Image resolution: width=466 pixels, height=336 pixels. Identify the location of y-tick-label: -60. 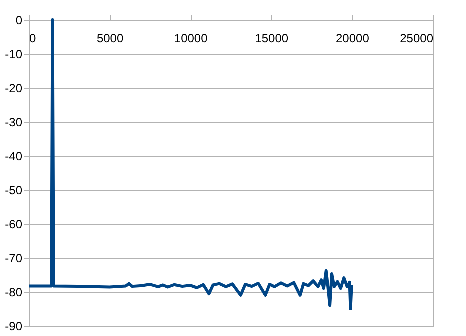
(14, 225).